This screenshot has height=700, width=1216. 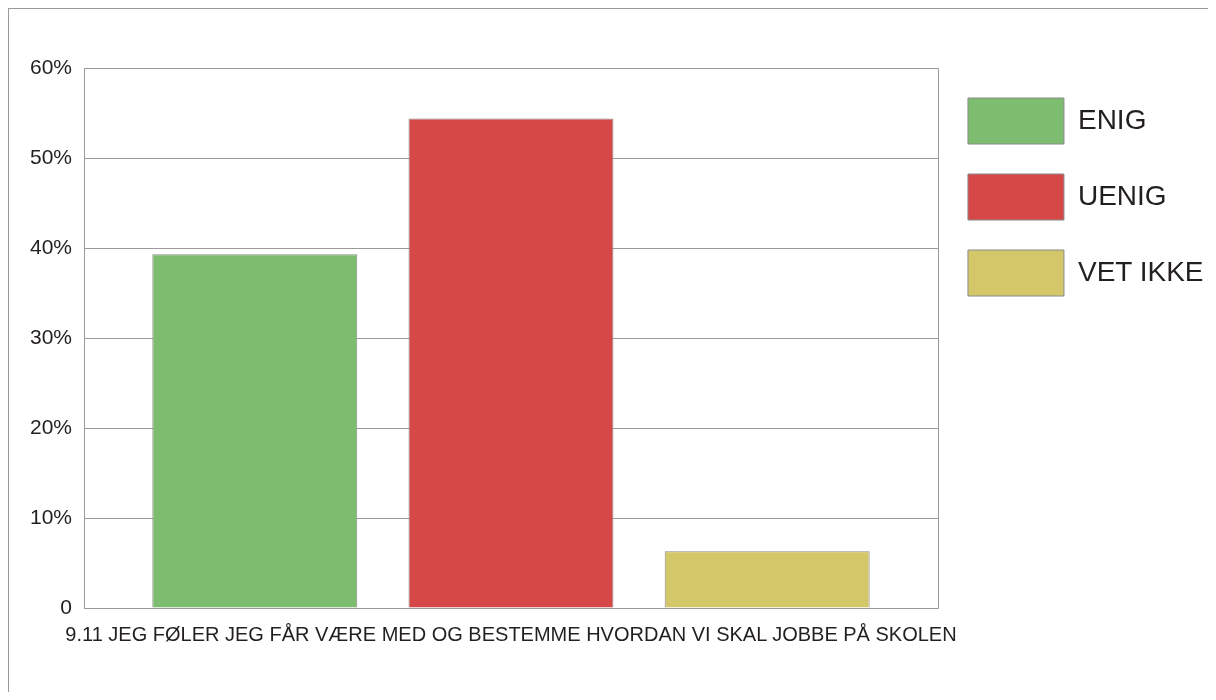 I want to click on y-tick-label: 0, so click(x=66, y=606).